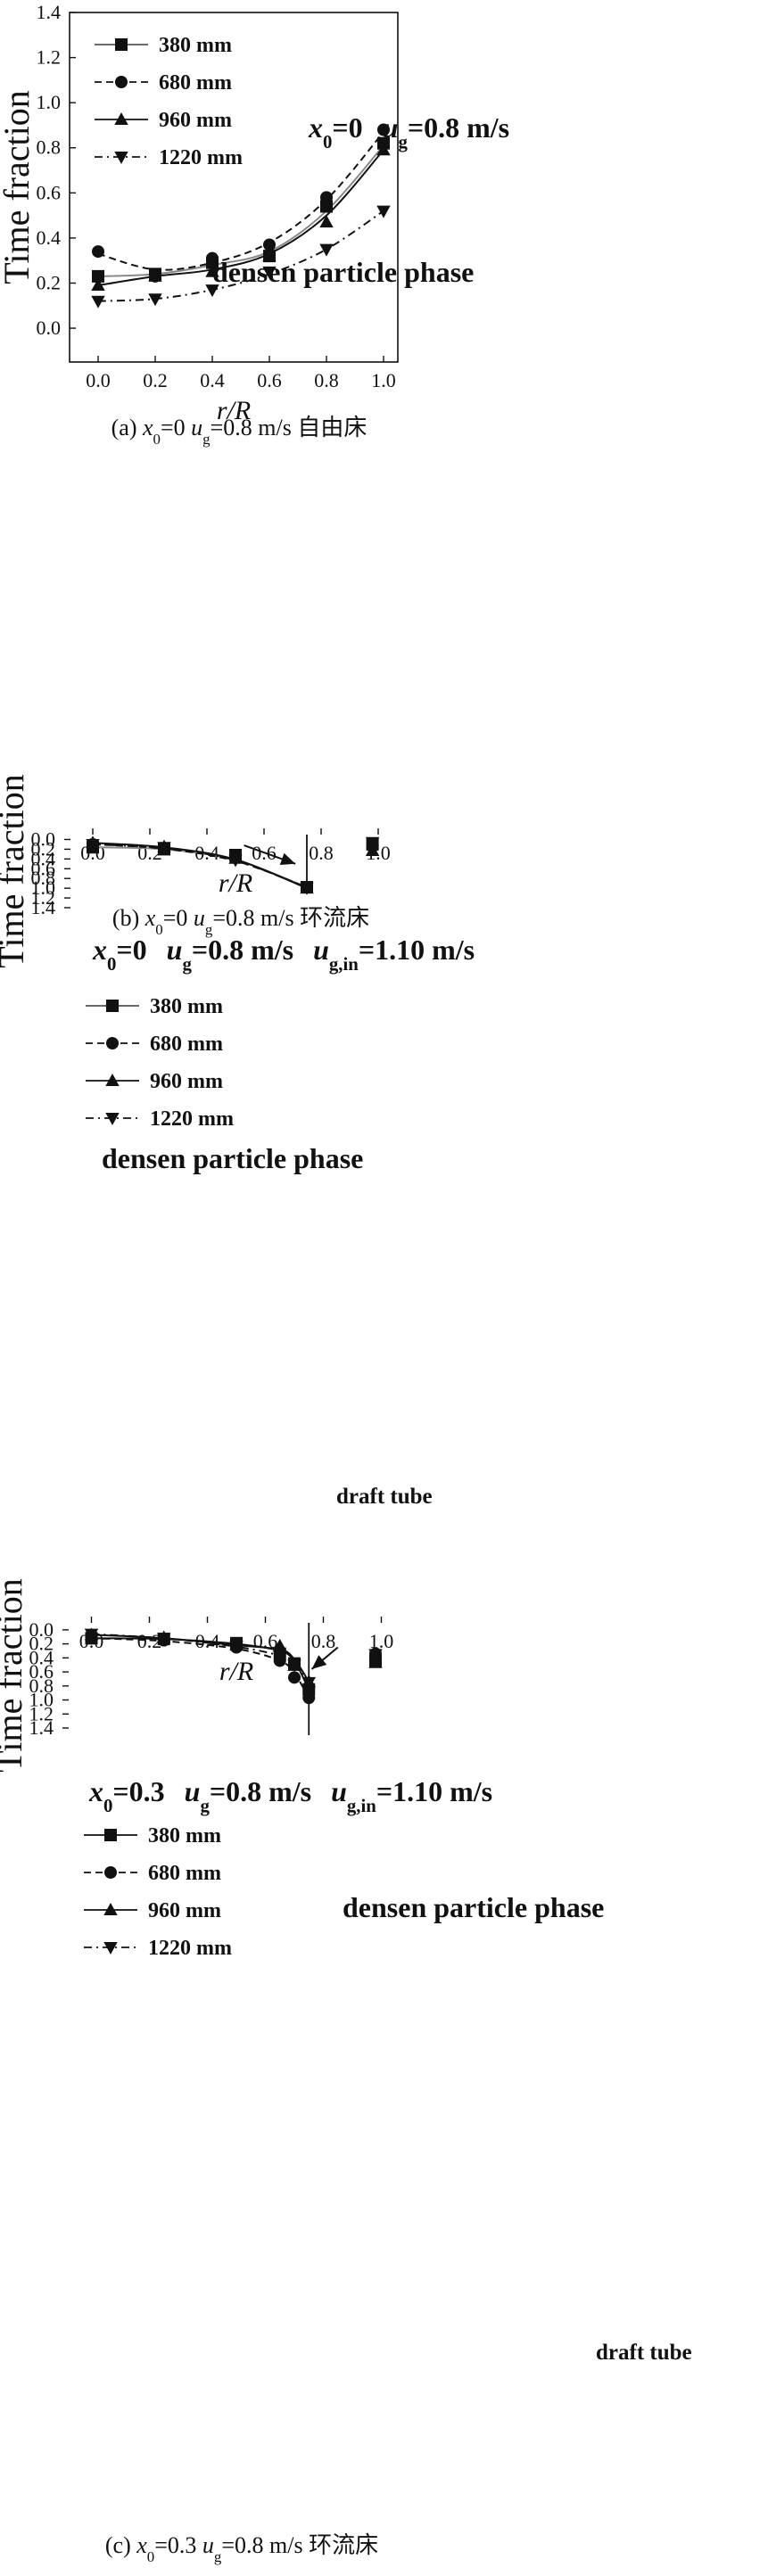 This screenshot has height=2576, width=768. I want to click on condition-annotation: x0=0 ug=0.8 m/s, so click(408, 131).